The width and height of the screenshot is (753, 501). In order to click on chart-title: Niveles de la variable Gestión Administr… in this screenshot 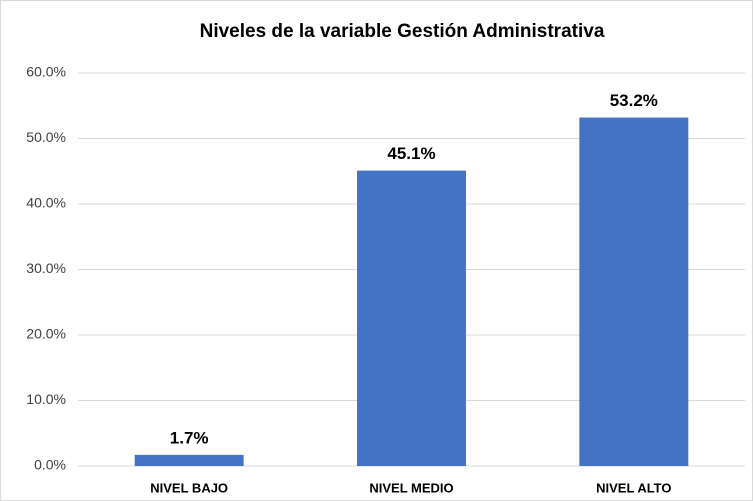, I will do `click(402, 31)`.